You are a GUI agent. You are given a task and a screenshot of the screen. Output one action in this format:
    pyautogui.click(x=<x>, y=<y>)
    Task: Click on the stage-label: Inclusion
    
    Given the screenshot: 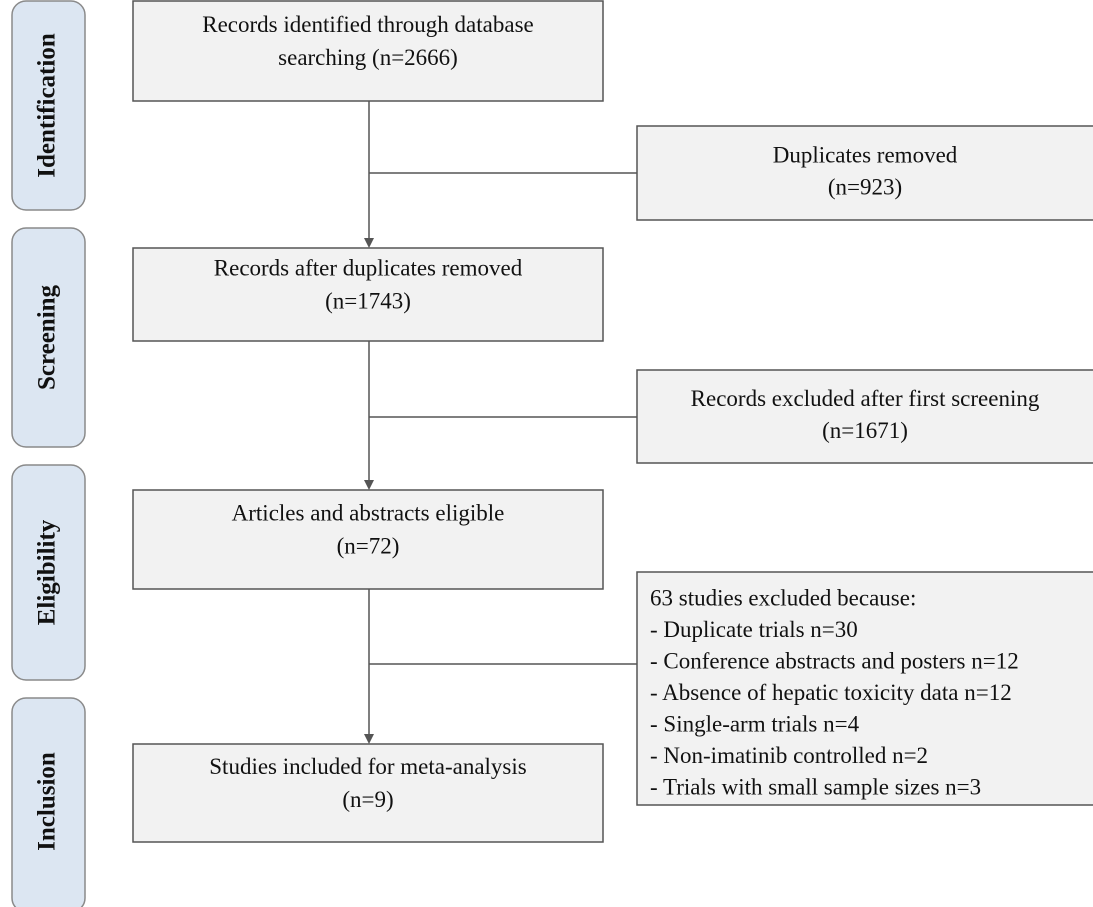 What is the action you would take?
    pyautogui.click(x=47, y=801)
    